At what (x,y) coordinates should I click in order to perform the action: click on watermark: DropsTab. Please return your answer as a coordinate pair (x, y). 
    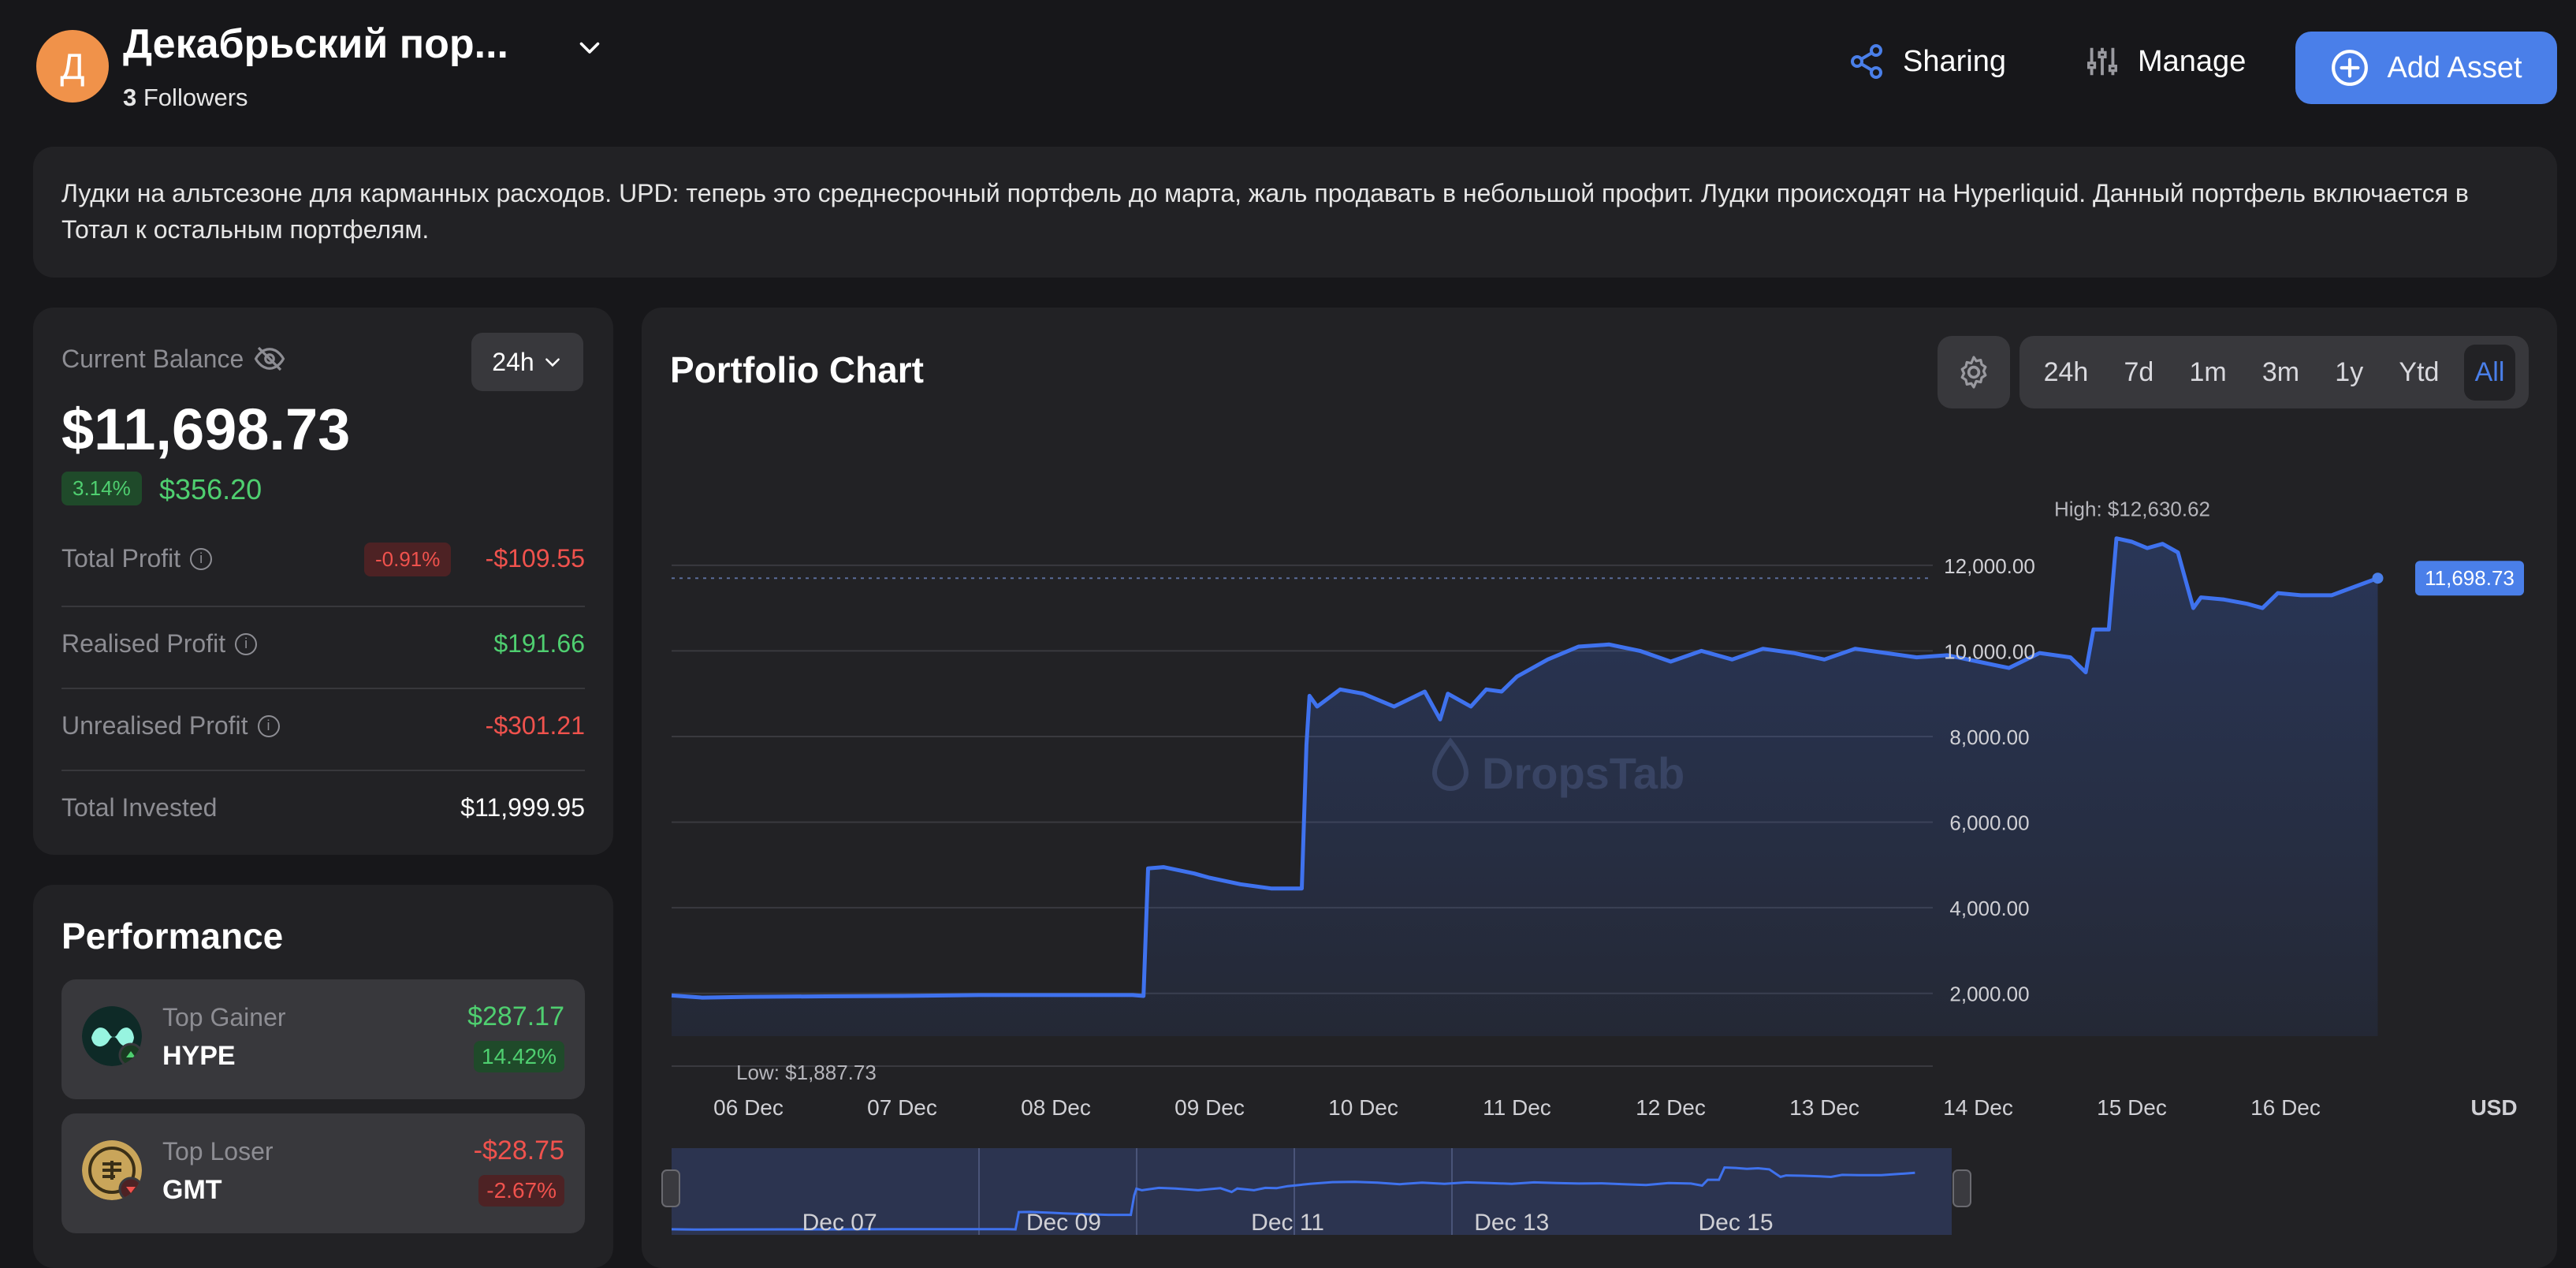
    Looking at the image, I should click on (1557, 768).